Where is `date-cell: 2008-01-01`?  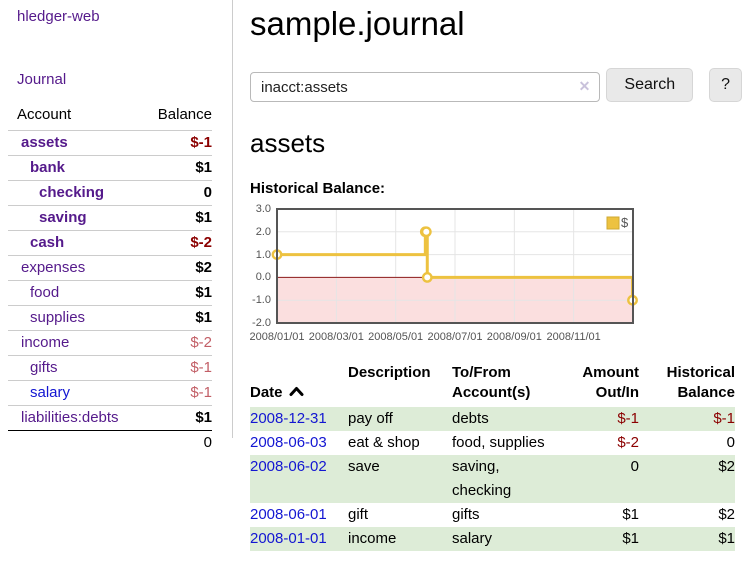 date-cell: 2008-01-01 is located at coordinates (299, 539).